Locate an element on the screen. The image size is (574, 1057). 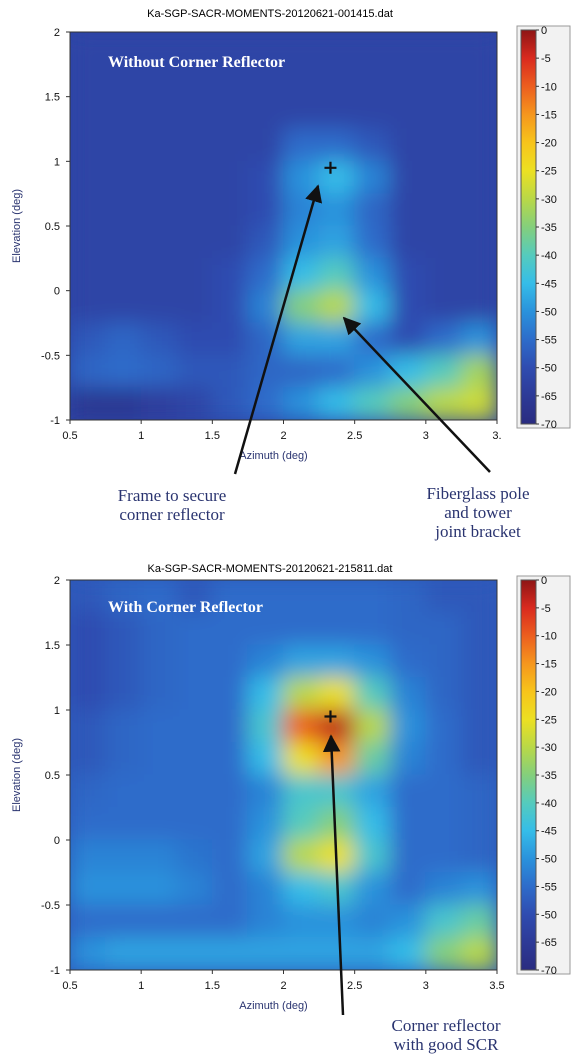
y-tick-label: 2 is located at coordinates (57, 33).